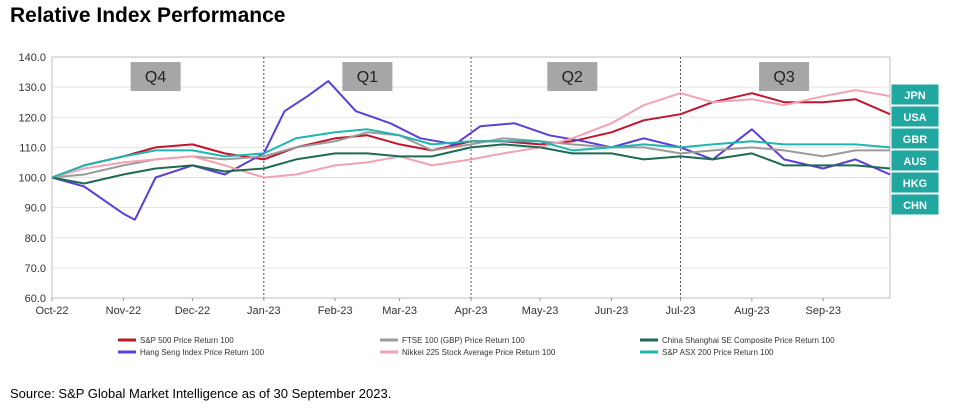 The image size is (964, 414). Describe the element at coordinates (540, 311) in the screenshot. I see `x-tick-label: May-23` at that location.